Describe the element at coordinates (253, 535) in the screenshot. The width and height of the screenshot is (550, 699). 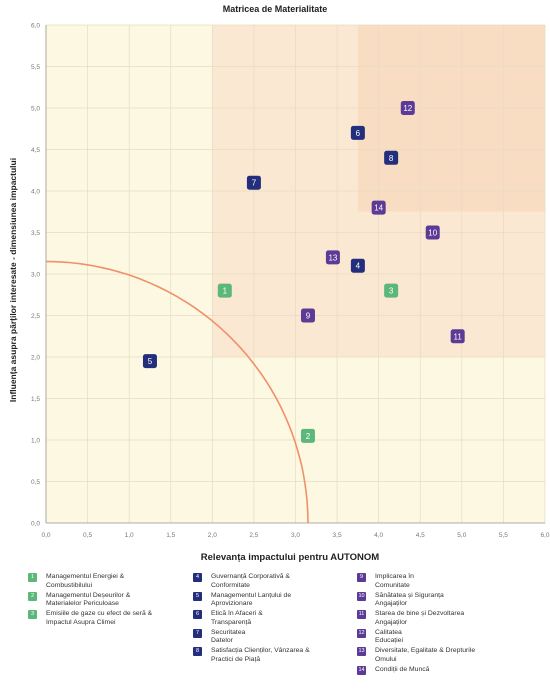
I see `x-tick-label: 2,5` at that location.